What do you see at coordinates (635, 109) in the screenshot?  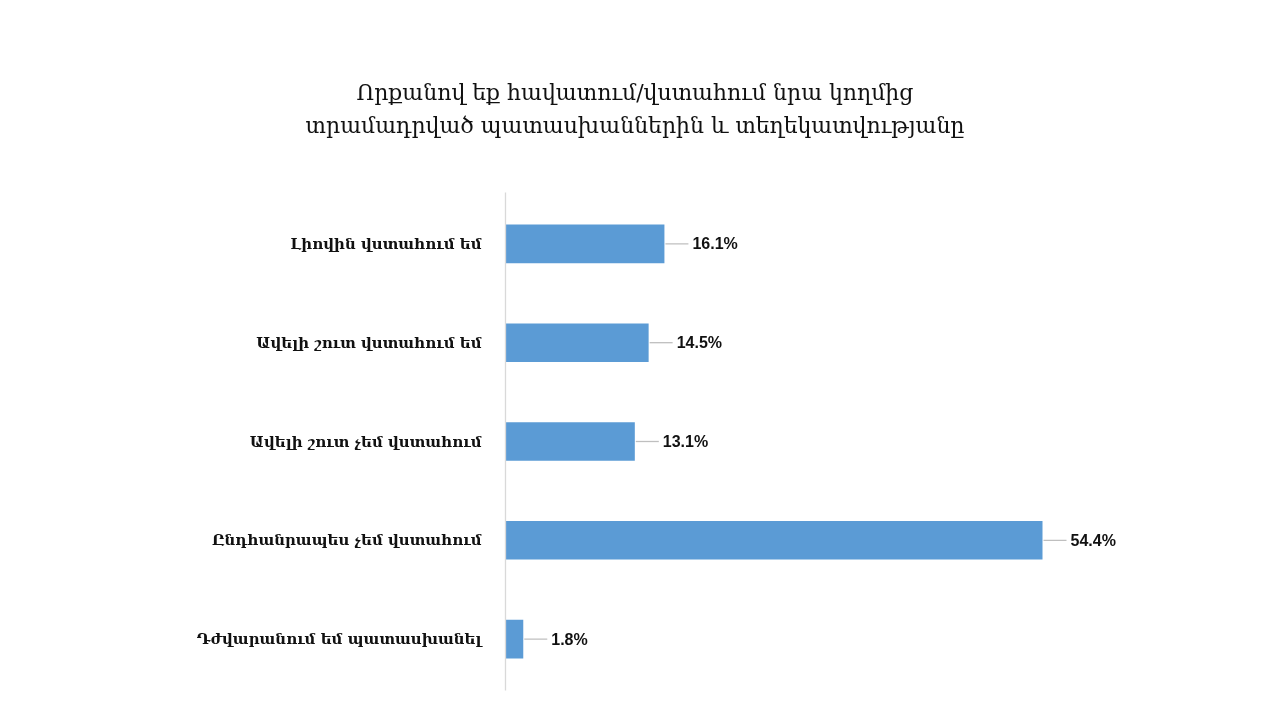 I see `chart-title: Որքանով եք հավատում/վստահում նրա կողմից տրամադրված պատասխաններին և տեղեկատվությանը` at bounding box center [635, 109].